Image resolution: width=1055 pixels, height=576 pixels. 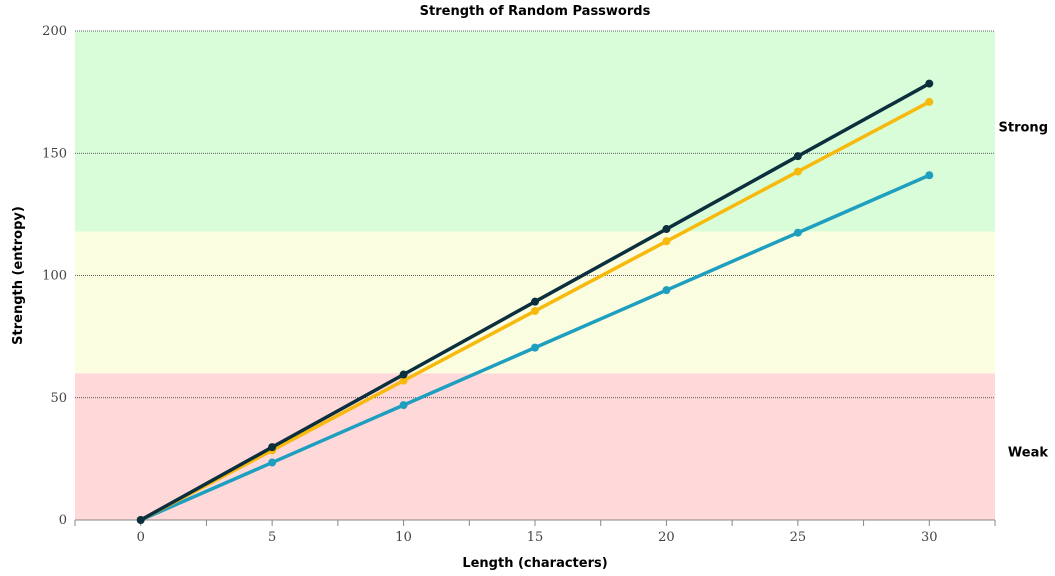 I want to click on x-tick-label: 5, so click(x=272, y=537).